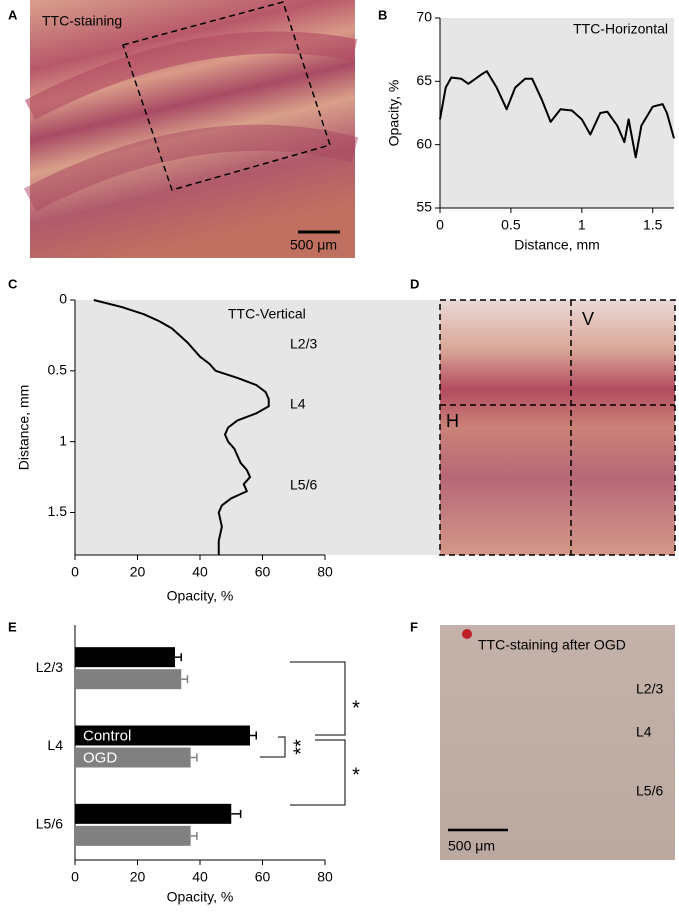  What do you see at coordinates (303, 485) in the screenshot?
I see `annotation: L5/6` at bounding box center [303, 485].